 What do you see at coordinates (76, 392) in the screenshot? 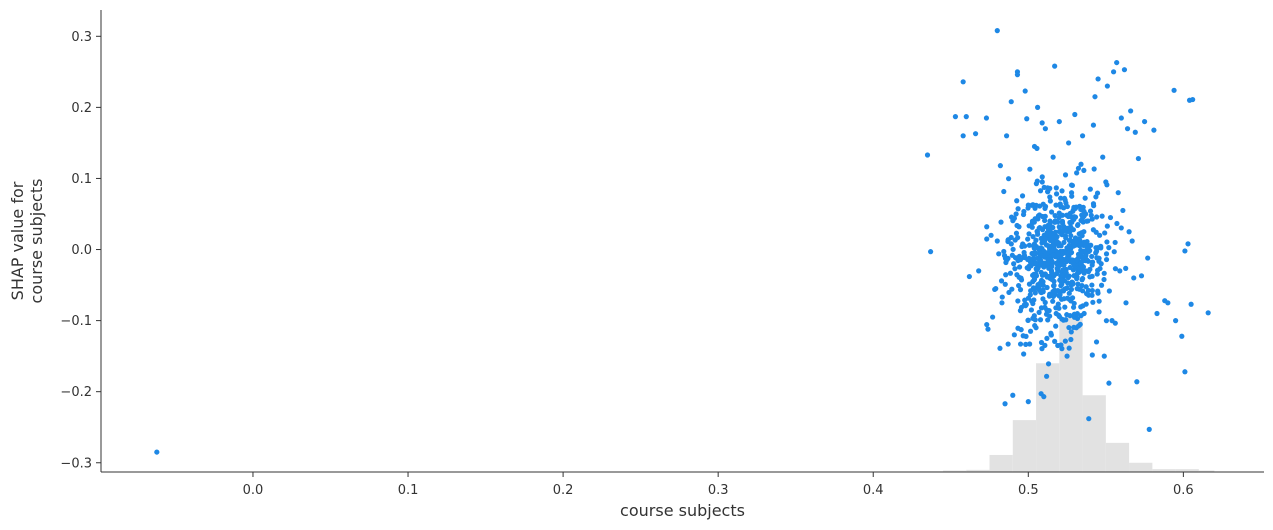
I see `y-tick-label: −0.2` at bounding box center [76, 392].